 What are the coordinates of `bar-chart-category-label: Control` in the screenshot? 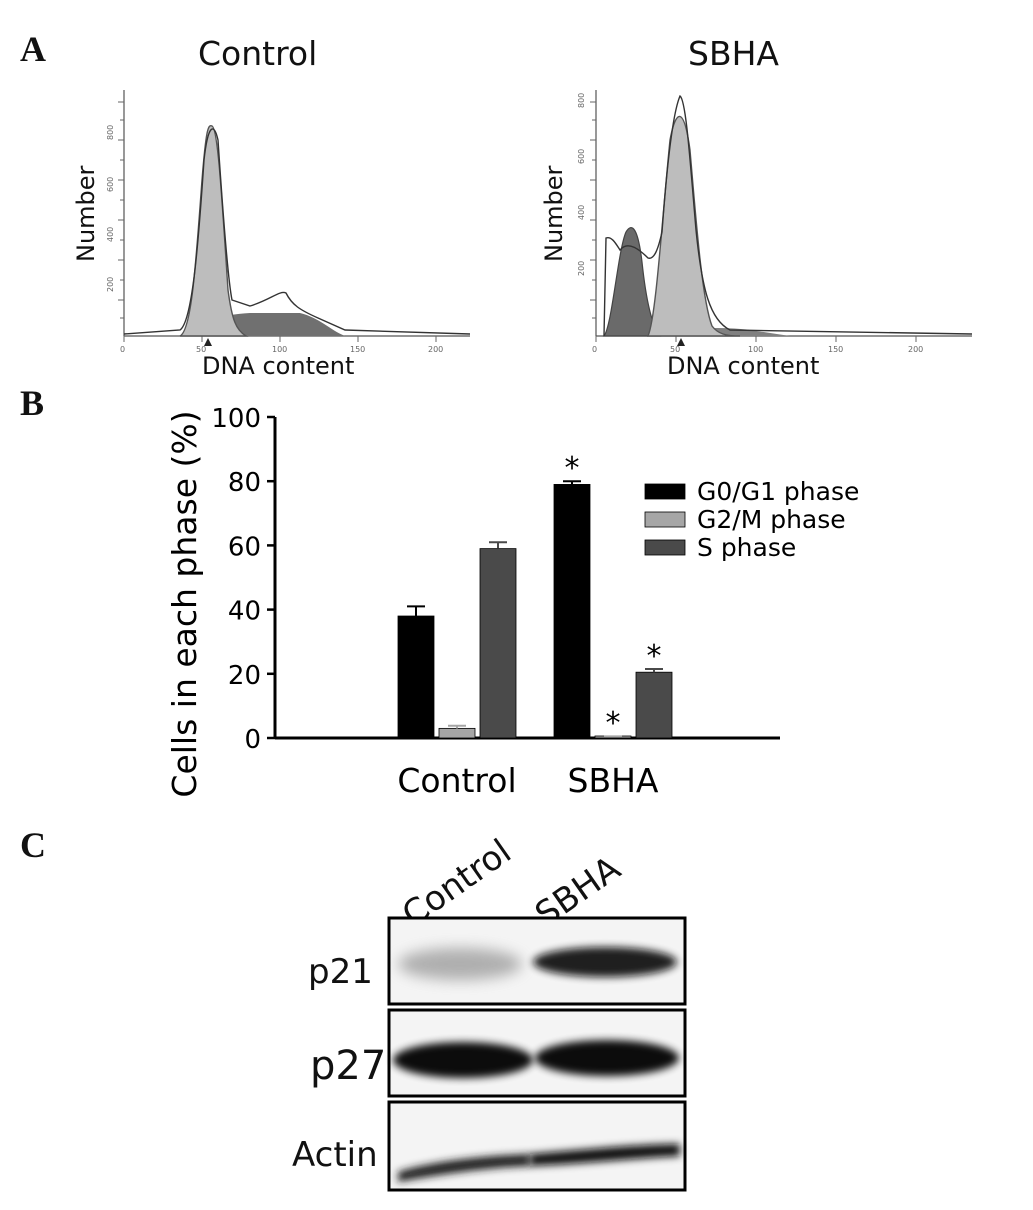 It's located at (456, 780).